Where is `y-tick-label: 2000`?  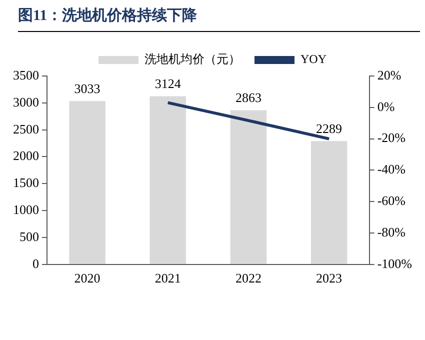
y-tick-label: 2000 is located at coordinates (26, 156).